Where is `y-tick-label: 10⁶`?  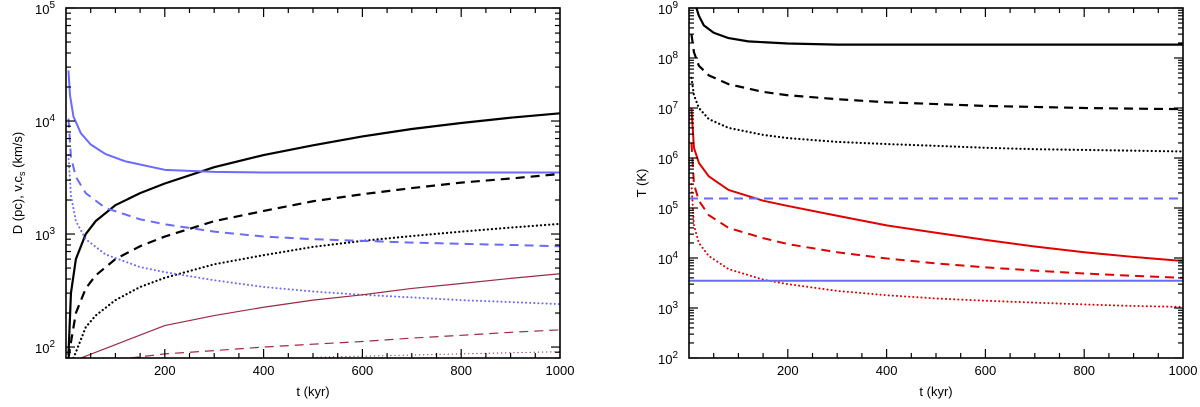 y-tick-label: 10⁶ is located at coordinates (668, 158).